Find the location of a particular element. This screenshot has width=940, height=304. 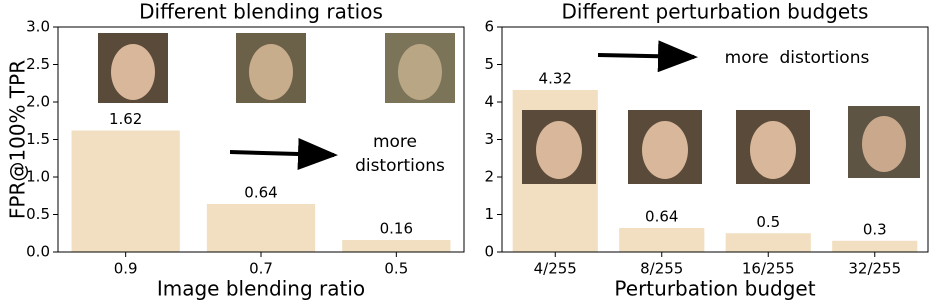

annotation: distortions is located at coordinates (400, 166).